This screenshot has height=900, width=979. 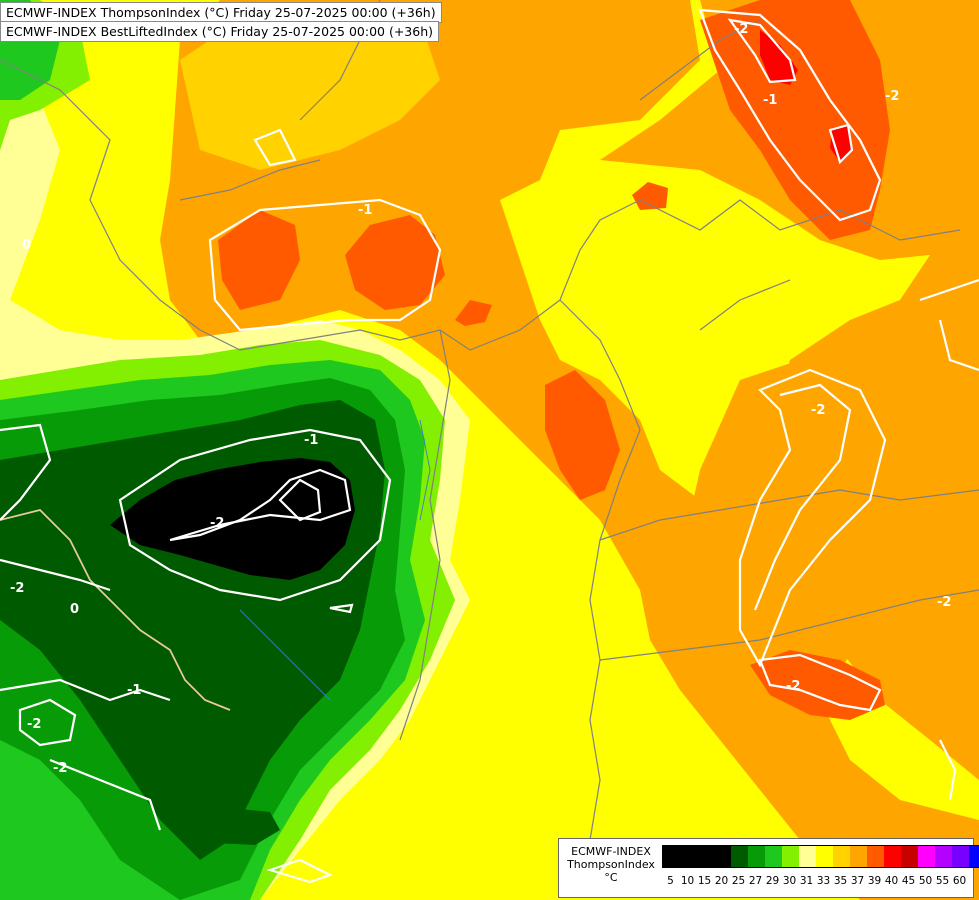 I want to click on contour-sw-loop, so click(x=47, y=722).